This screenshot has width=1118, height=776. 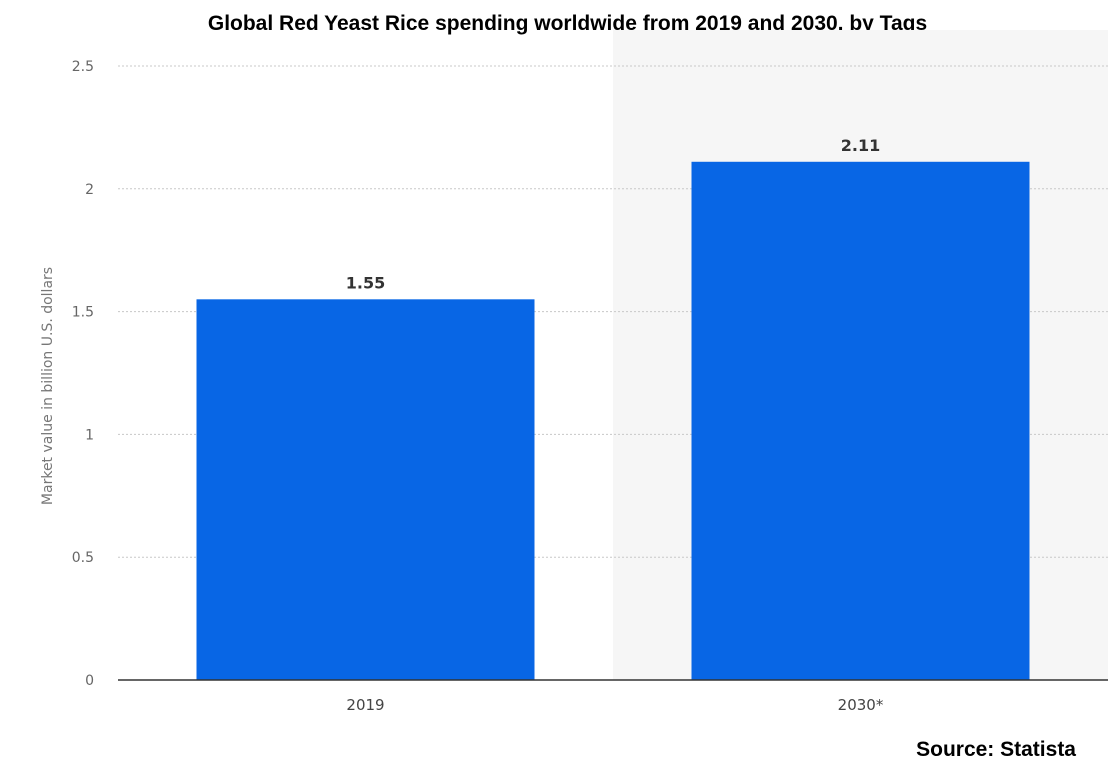 I want to click on y-tick-label: 1.5, so click(x=83, y=313).